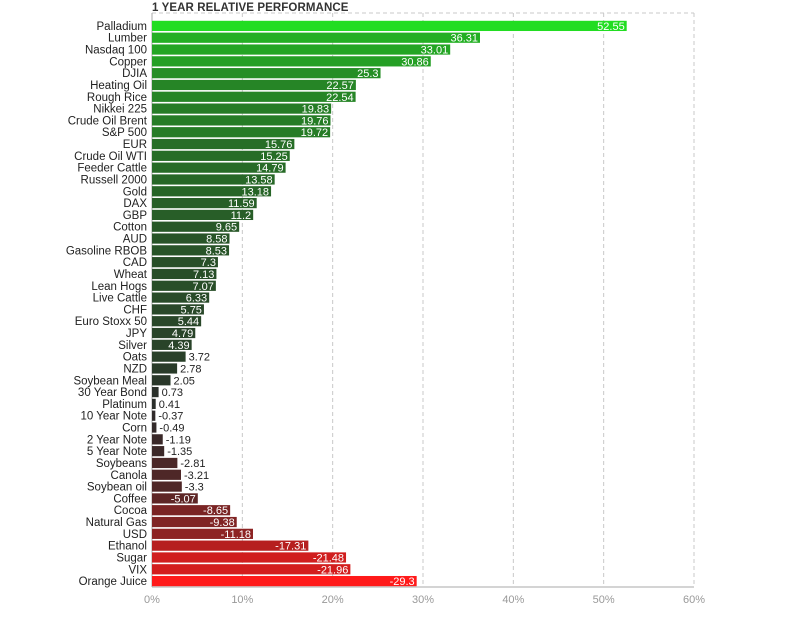  Describe the element at coordinates (464, 39) in the screenshot. I see `value-label: 36.31` at that location.